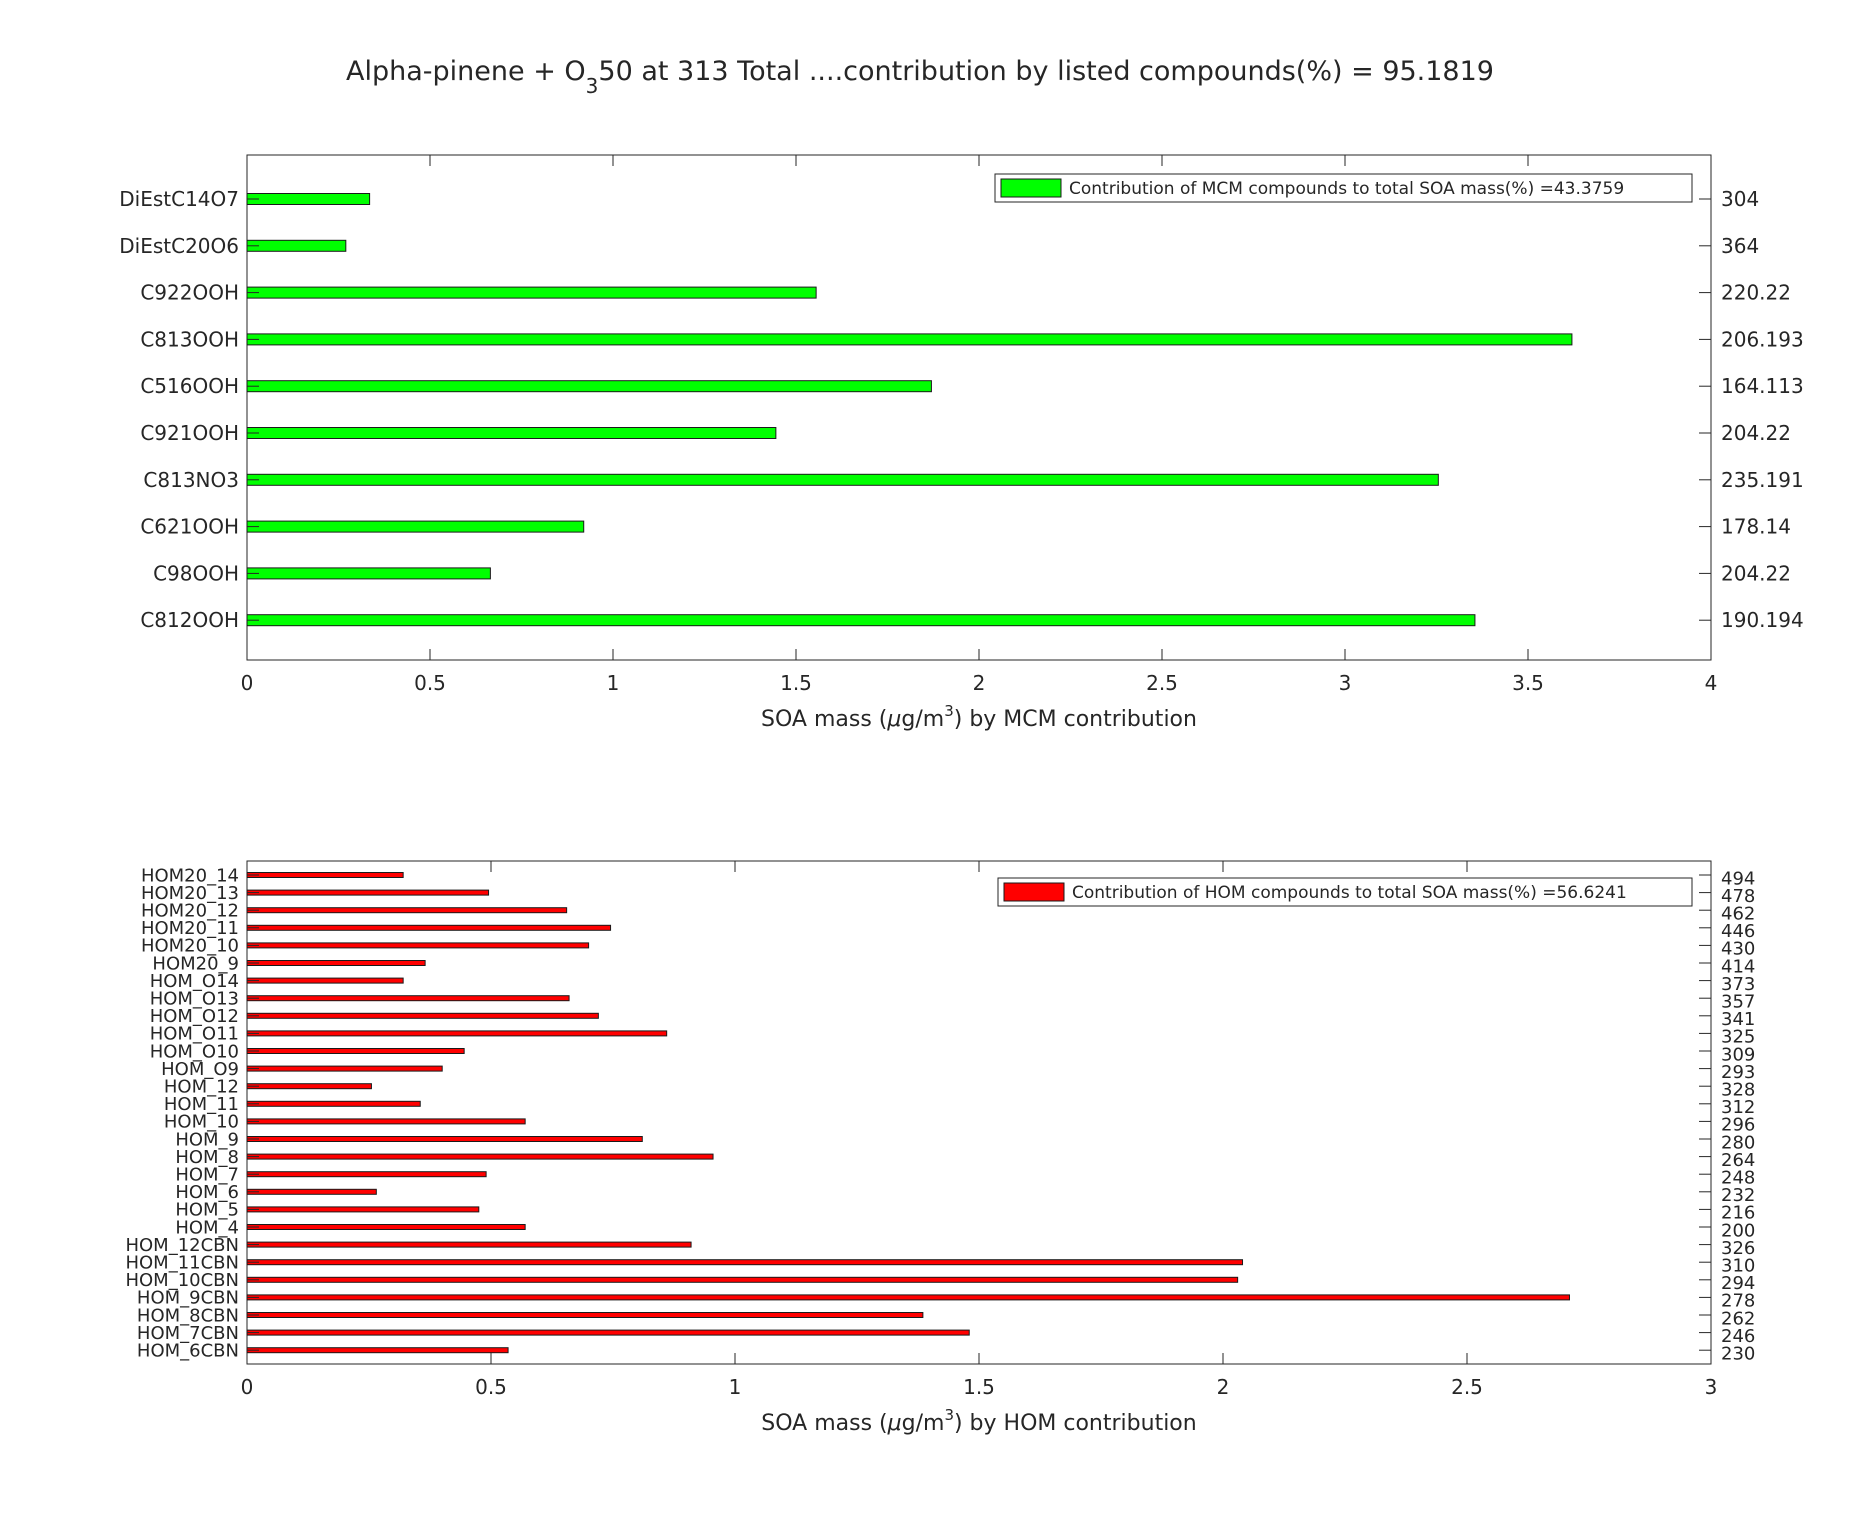 The width and height of the screenshot is (1875, 1520). Describe the element at coordinates (1711, 683) in the screenshot. I see `x-tick-label: 4` at that location.